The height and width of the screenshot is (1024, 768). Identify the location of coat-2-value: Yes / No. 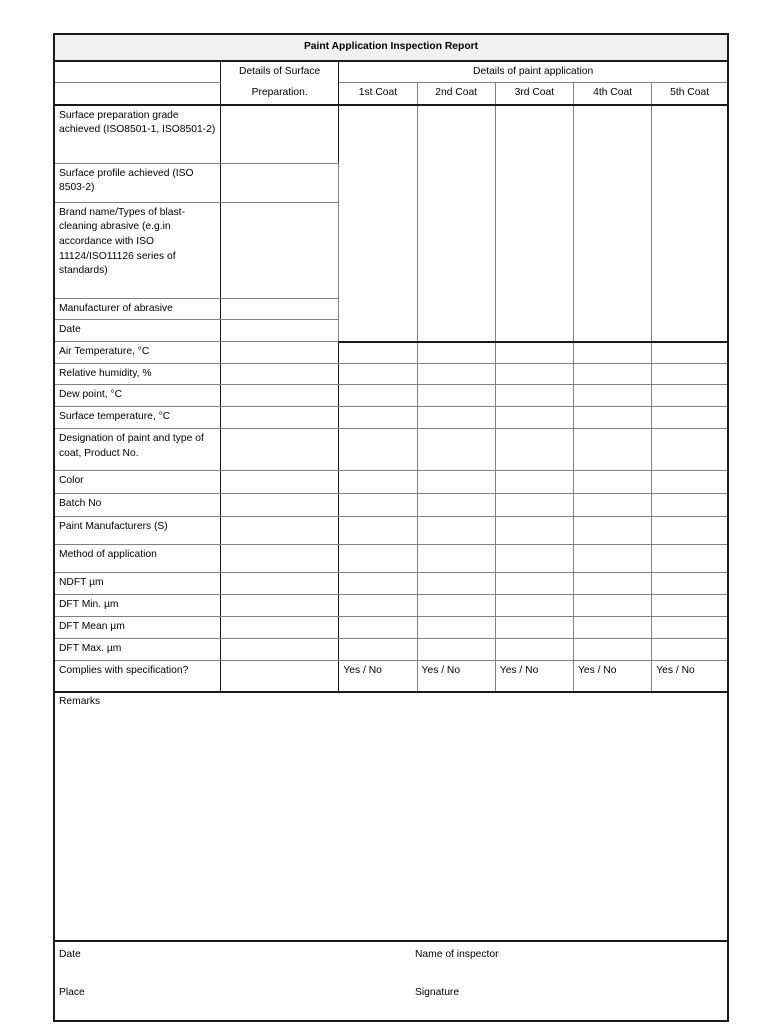
(456, 677).